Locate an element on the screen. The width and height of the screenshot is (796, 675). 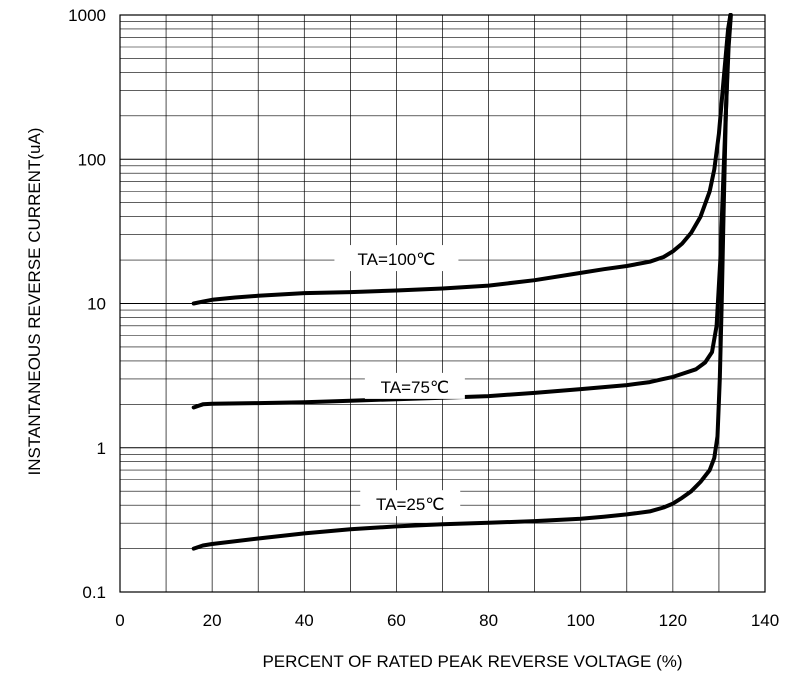
y-tick-label: 1 is located at coordinates (101, 448).